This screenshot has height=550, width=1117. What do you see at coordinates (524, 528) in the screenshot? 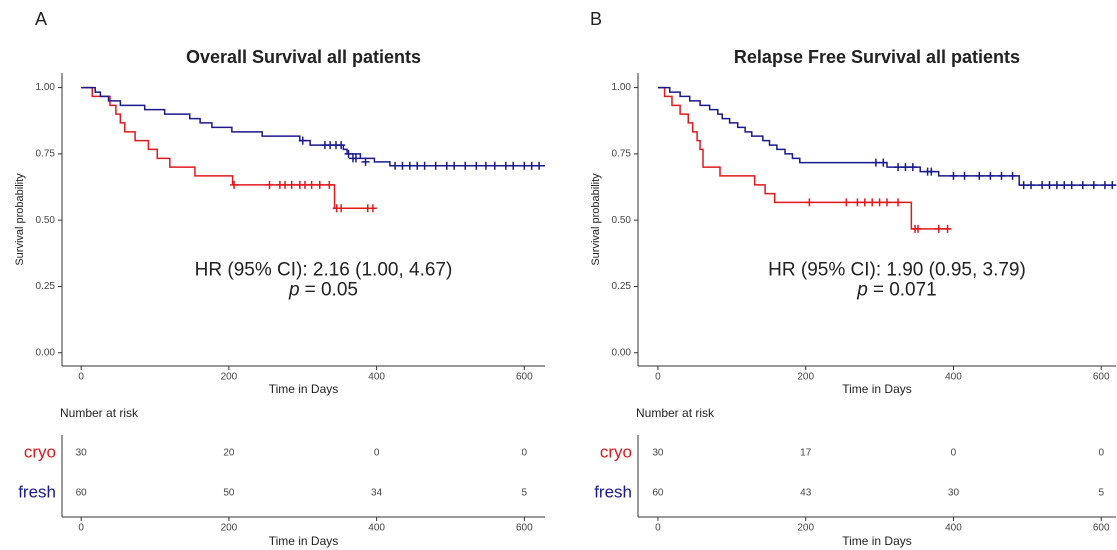
I see `risk-x-tick-label: 600` at bounding box center [524, 528].